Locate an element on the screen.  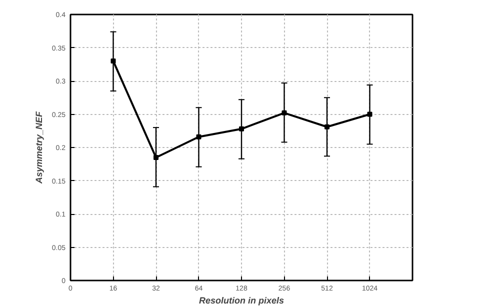
y-axis-title: Asymmetry_NEF is located at coordinates (39, 147).